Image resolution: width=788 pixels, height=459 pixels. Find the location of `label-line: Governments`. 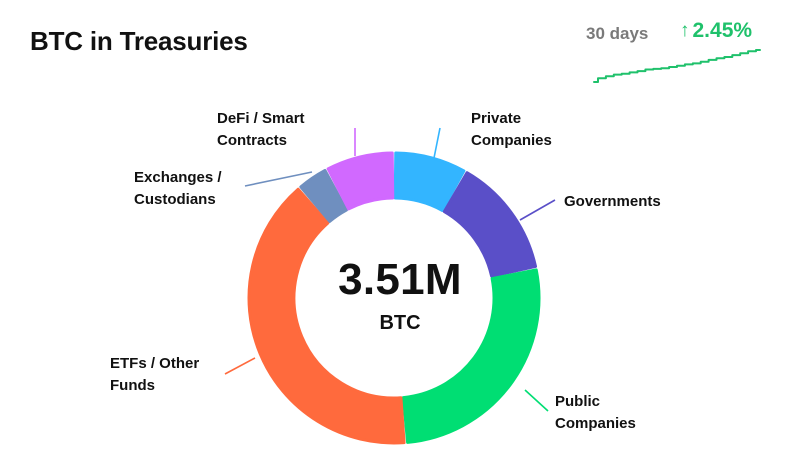

label-line: Governments is located at coordinates (612, 201).